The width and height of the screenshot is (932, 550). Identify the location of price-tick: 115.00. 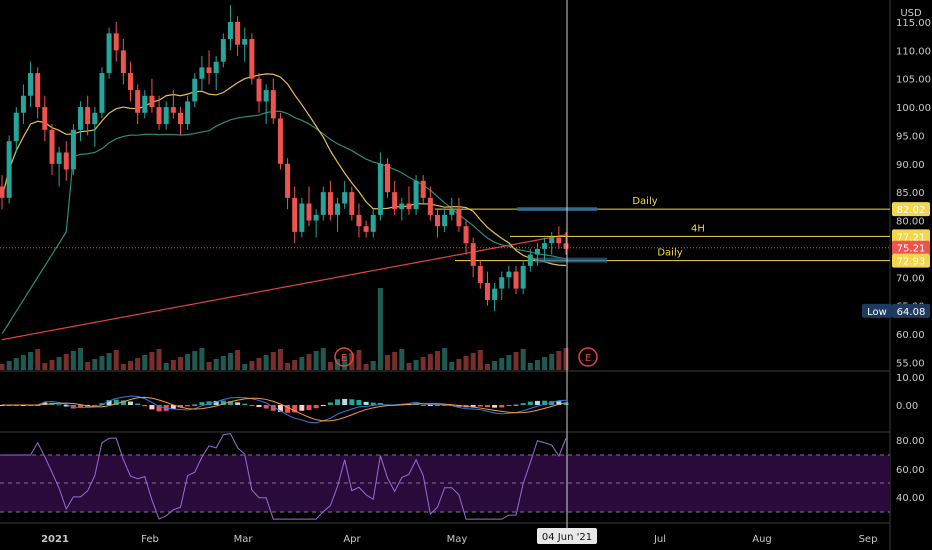
(913, 23).